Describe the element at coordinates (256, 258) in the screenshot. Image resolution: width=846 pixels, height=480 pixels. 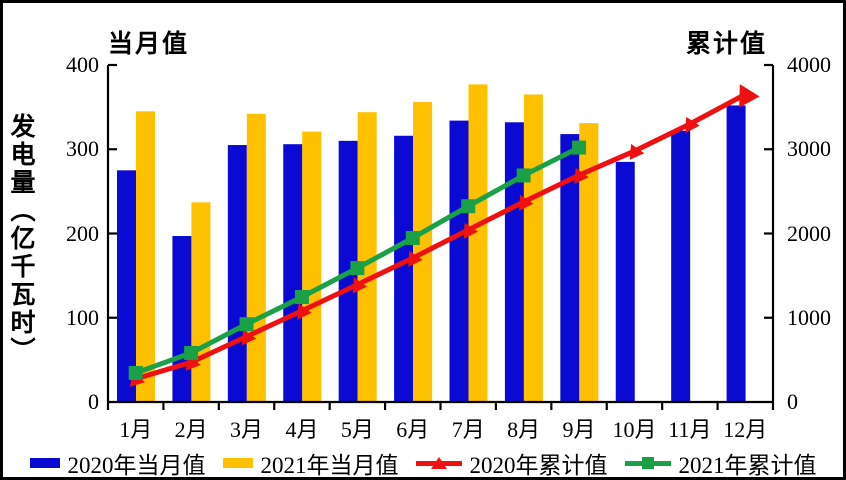
I see `bar-2021年当月值-3月` at that location.